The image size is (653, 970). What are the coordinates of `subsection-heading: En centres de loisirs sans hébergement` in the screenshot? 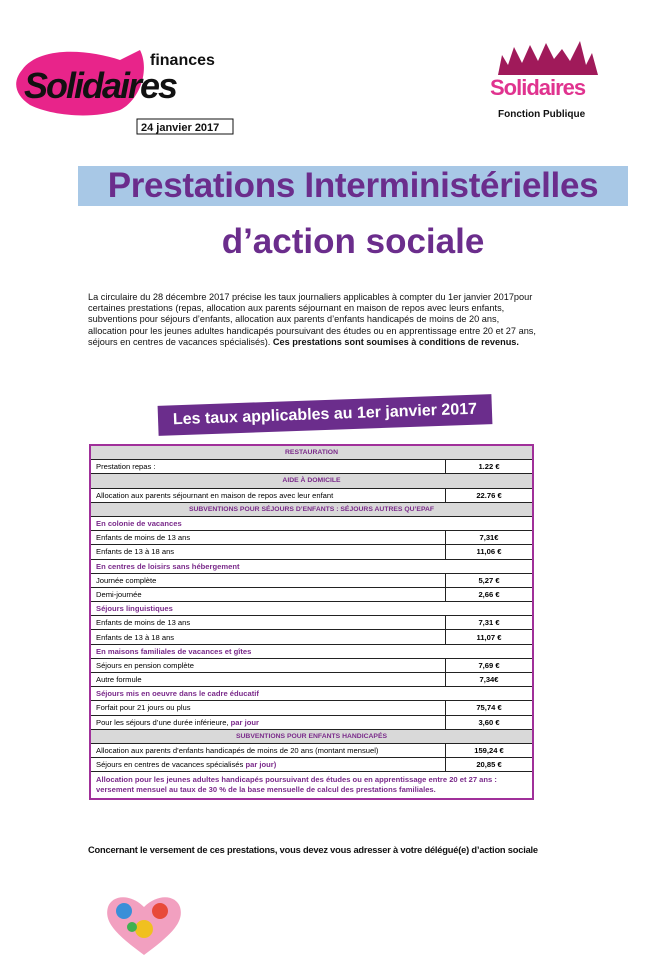 It's located at (311, 566).